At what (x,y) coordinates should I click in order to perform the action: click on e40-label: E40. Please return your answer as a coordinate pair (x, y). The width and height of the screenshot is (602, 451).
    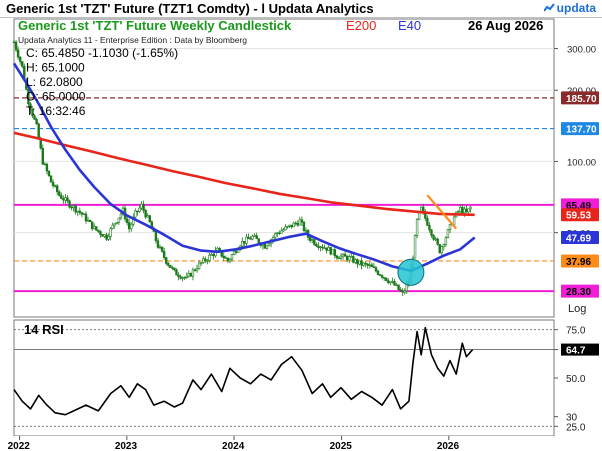
    Looking at the image, I should click on (409, 25).